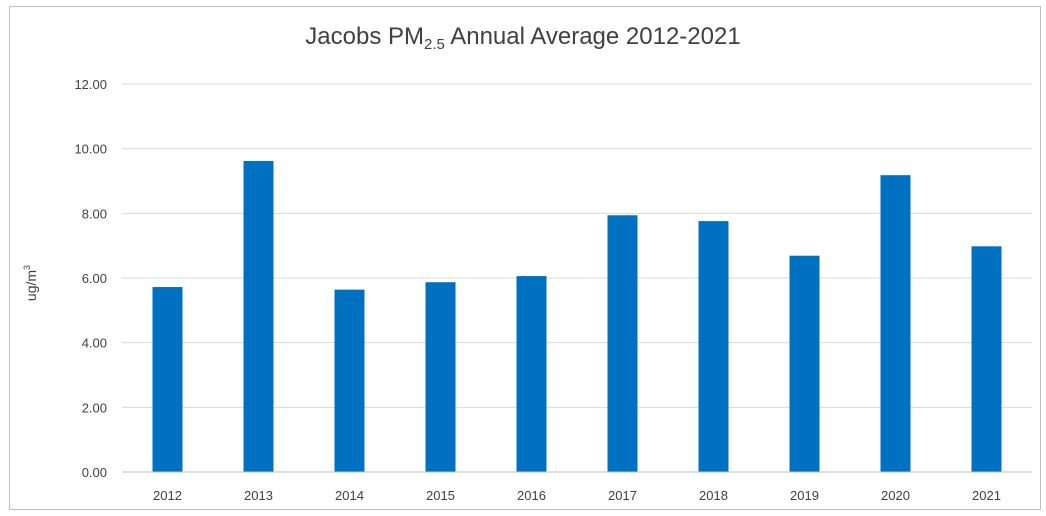 The height and width of the screenshot is (516, 1046). What do you see at coordinates (349, 495) in the screenshot?
I see `x-tick-label: 2014` at bounding box center [349, 495].